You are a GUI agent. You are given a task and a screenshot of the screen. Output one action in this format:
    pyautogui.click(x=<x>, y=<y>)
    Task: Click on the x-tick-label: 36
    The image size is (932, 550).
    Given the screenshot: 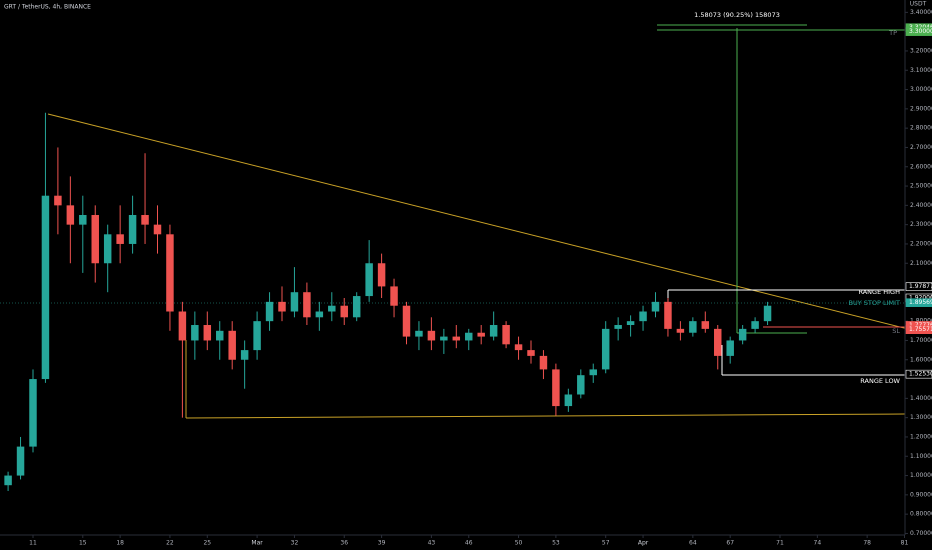 What is the action you would take?
    pyautogui.click(x=344, y=543)
    